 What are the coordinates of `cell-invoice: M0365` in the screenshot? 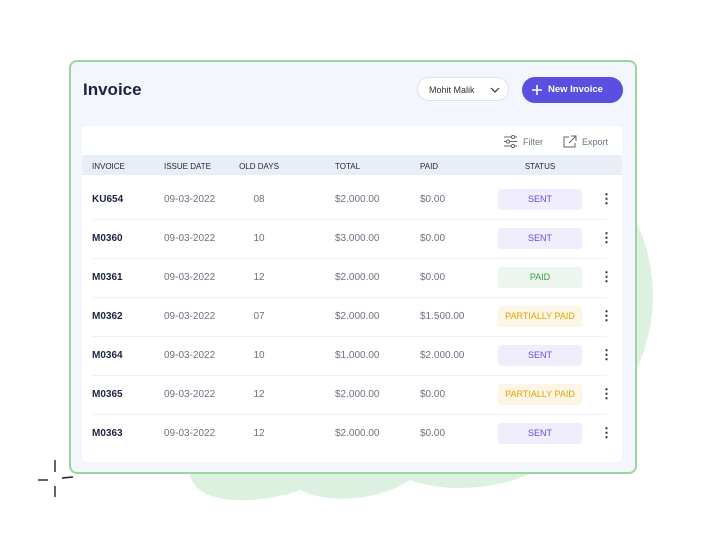 It's located at (107, 394).